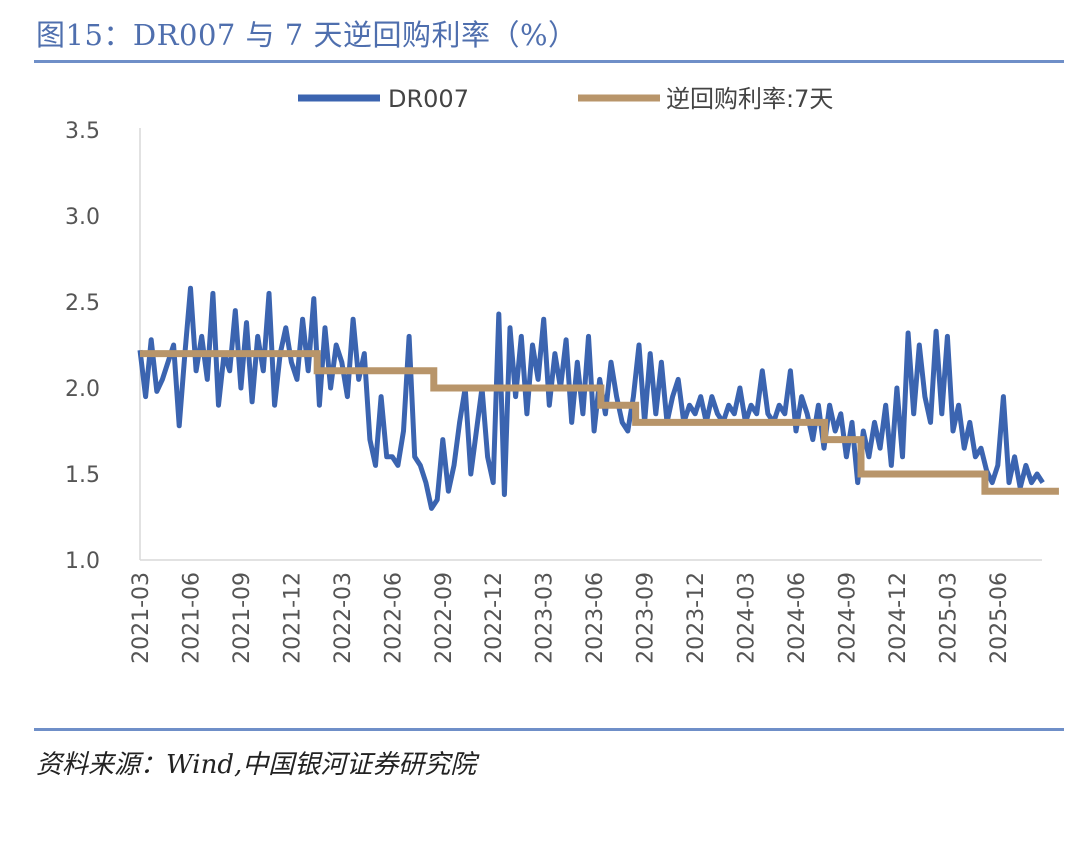 The width and height of the screenshot is (1080, 844). What do you see at coordinates (847, 618) in the screenshot?
I see `x-tick-label: 2024-09` at bounding box center [847, 618].